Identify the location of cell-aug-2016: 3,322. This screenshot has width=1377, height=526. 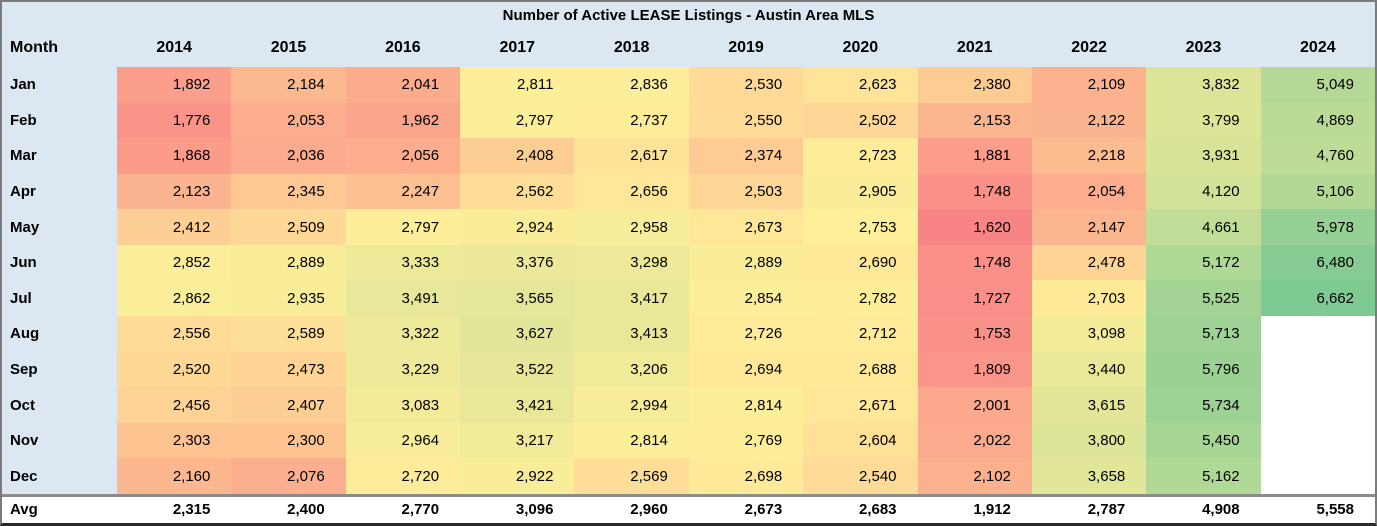
(403, 334).